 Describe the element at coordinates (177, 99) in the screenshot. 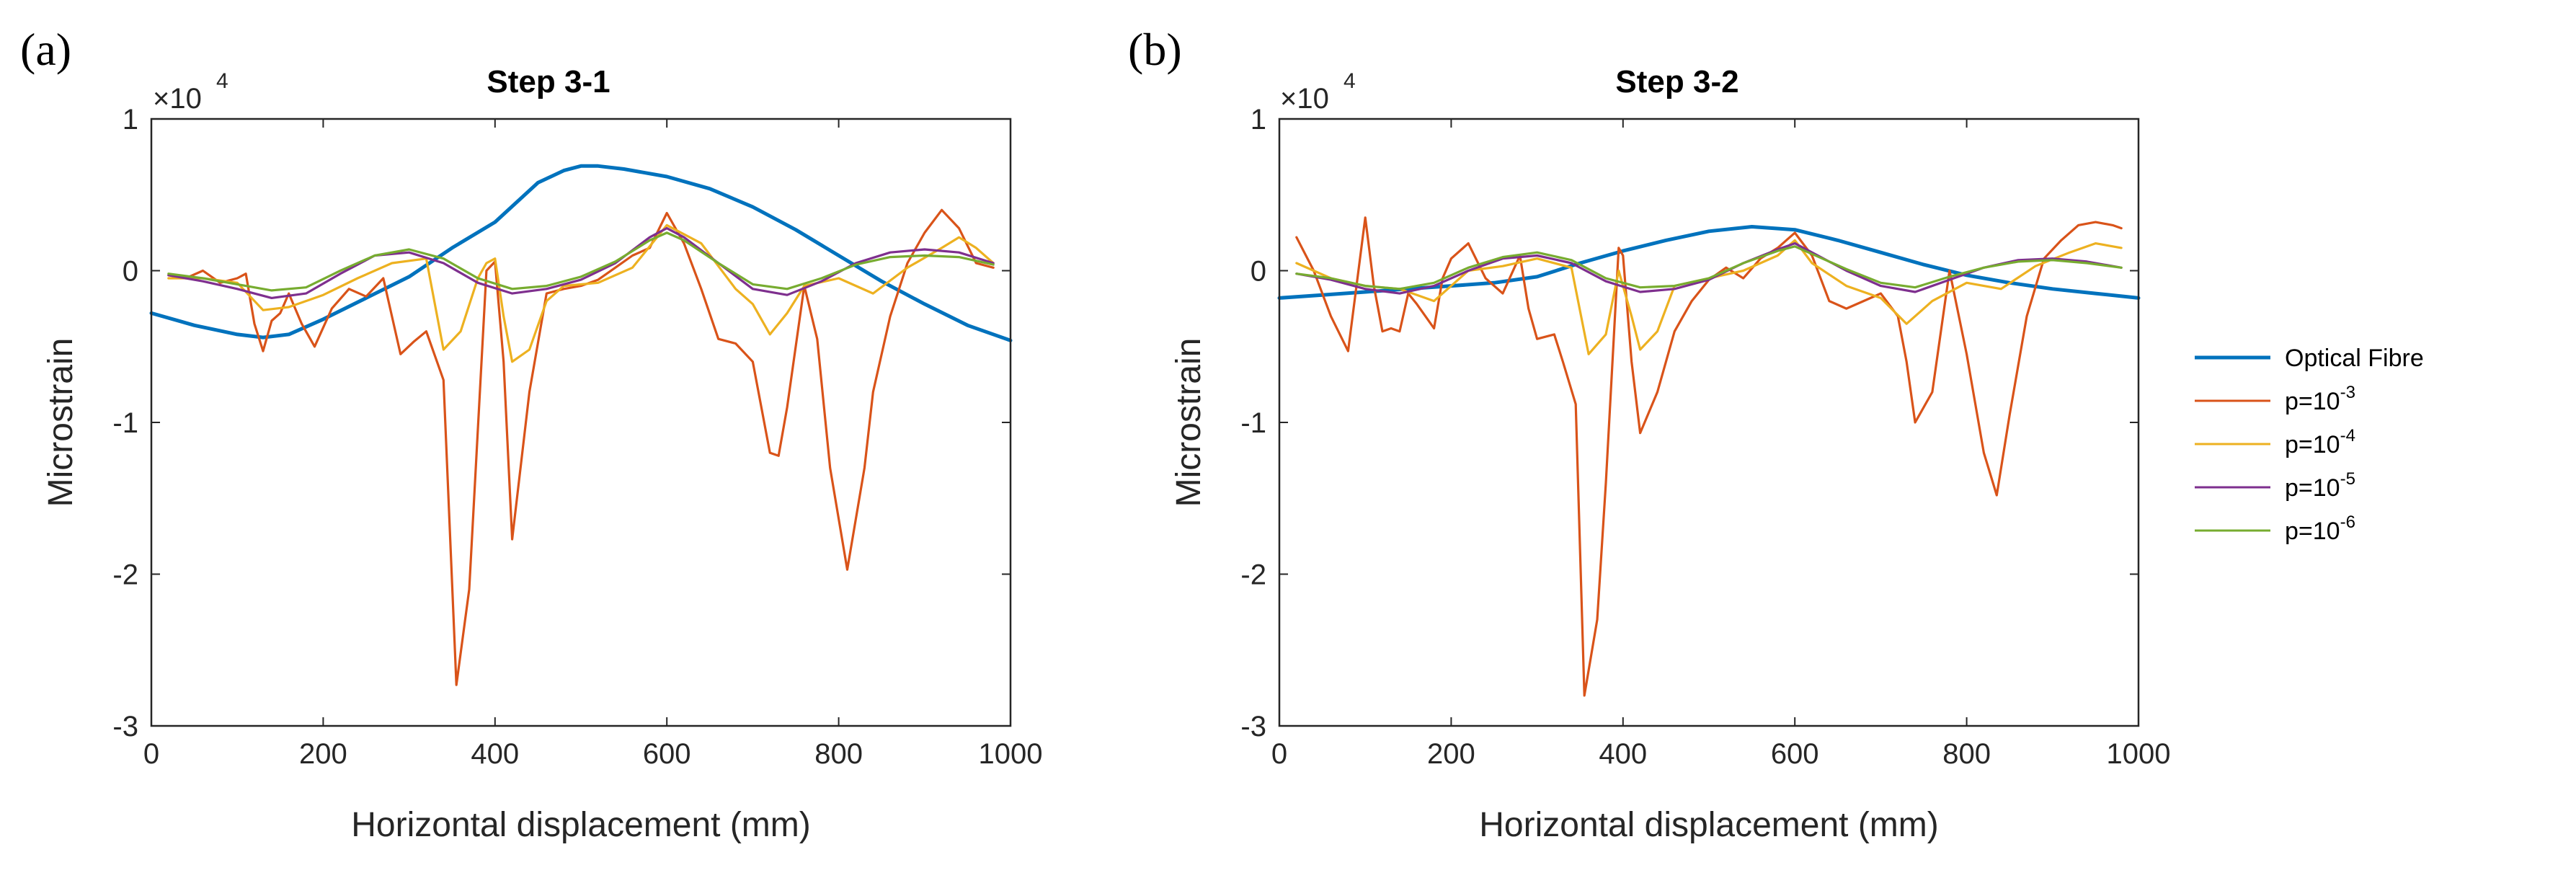

I see `panel-a-multiplier-base: ×10` at that location.